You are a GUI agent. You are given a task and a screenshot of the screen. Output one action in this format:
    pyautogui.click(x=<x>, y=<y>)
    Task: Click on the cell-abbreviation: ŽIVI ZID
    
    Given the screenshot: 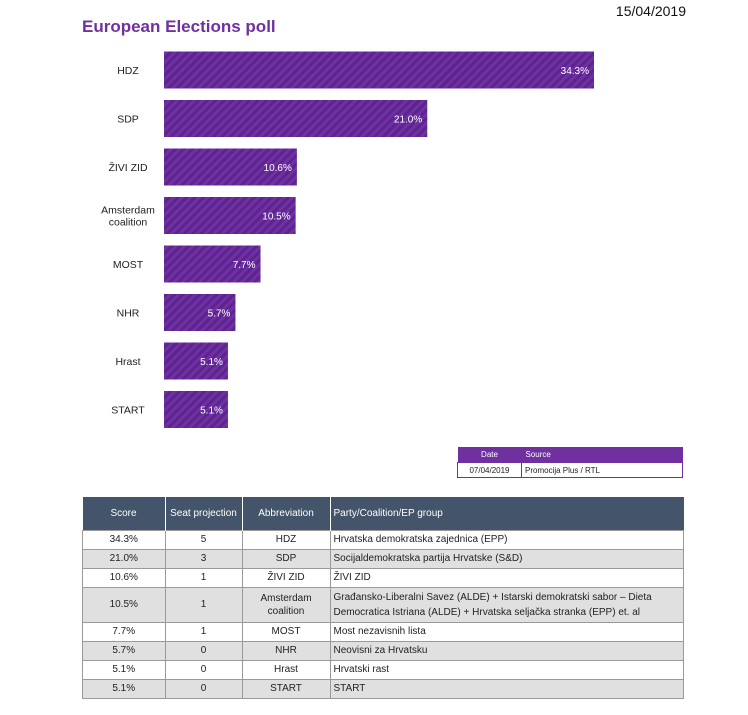 What is the action you would take?
    pyautogui.click(x=286, y=578)
    